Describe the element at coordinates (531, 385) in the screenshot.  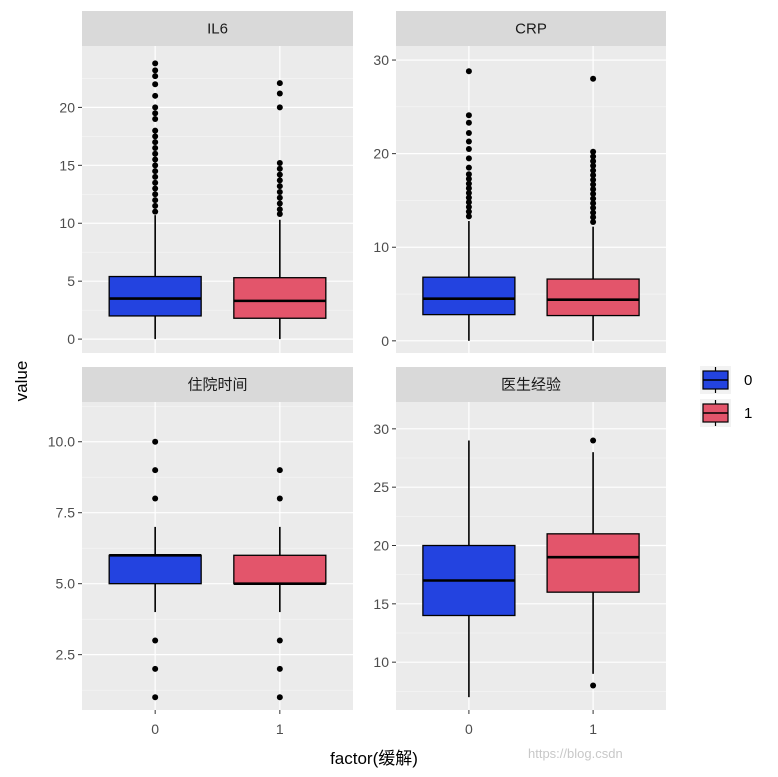
I see `facet-title: 医生经验` at that location.